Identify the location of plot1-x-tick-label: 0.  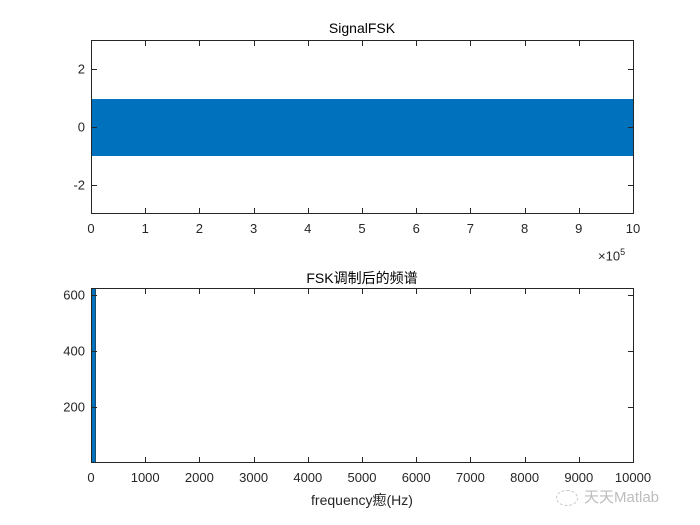
(91, 228).